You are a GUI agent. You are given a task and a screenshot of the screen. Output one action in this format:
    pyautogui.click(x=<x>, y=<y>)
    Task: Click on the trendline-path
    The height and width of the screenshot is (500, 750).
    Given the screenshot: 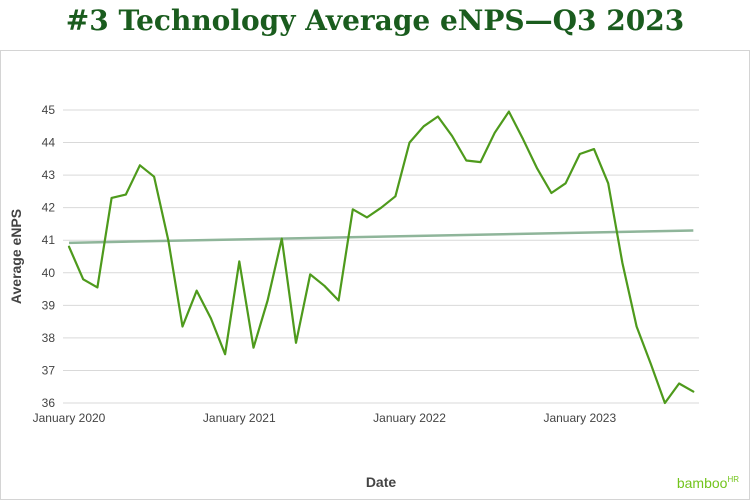 What is the action you would take?
    pyautogui.click(x=381, y=237)
    